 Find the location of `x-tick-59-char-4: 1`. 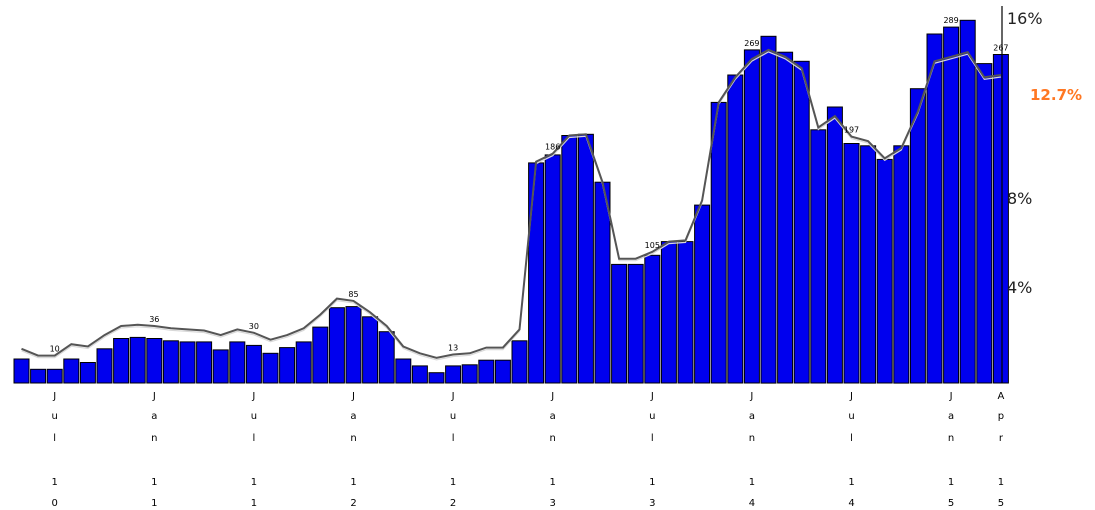

x-tick-59-char-4: 1 is located at coordinates (1001, 482).